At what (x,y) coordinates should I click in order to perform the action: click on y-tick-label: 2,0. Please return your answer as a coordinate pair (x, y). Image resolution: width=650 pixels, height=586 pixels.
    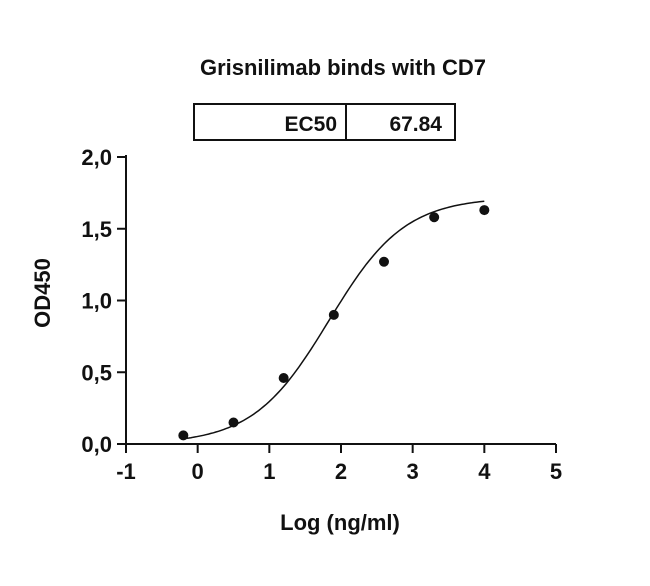
    Looking at the image, I should click on (96, 157).